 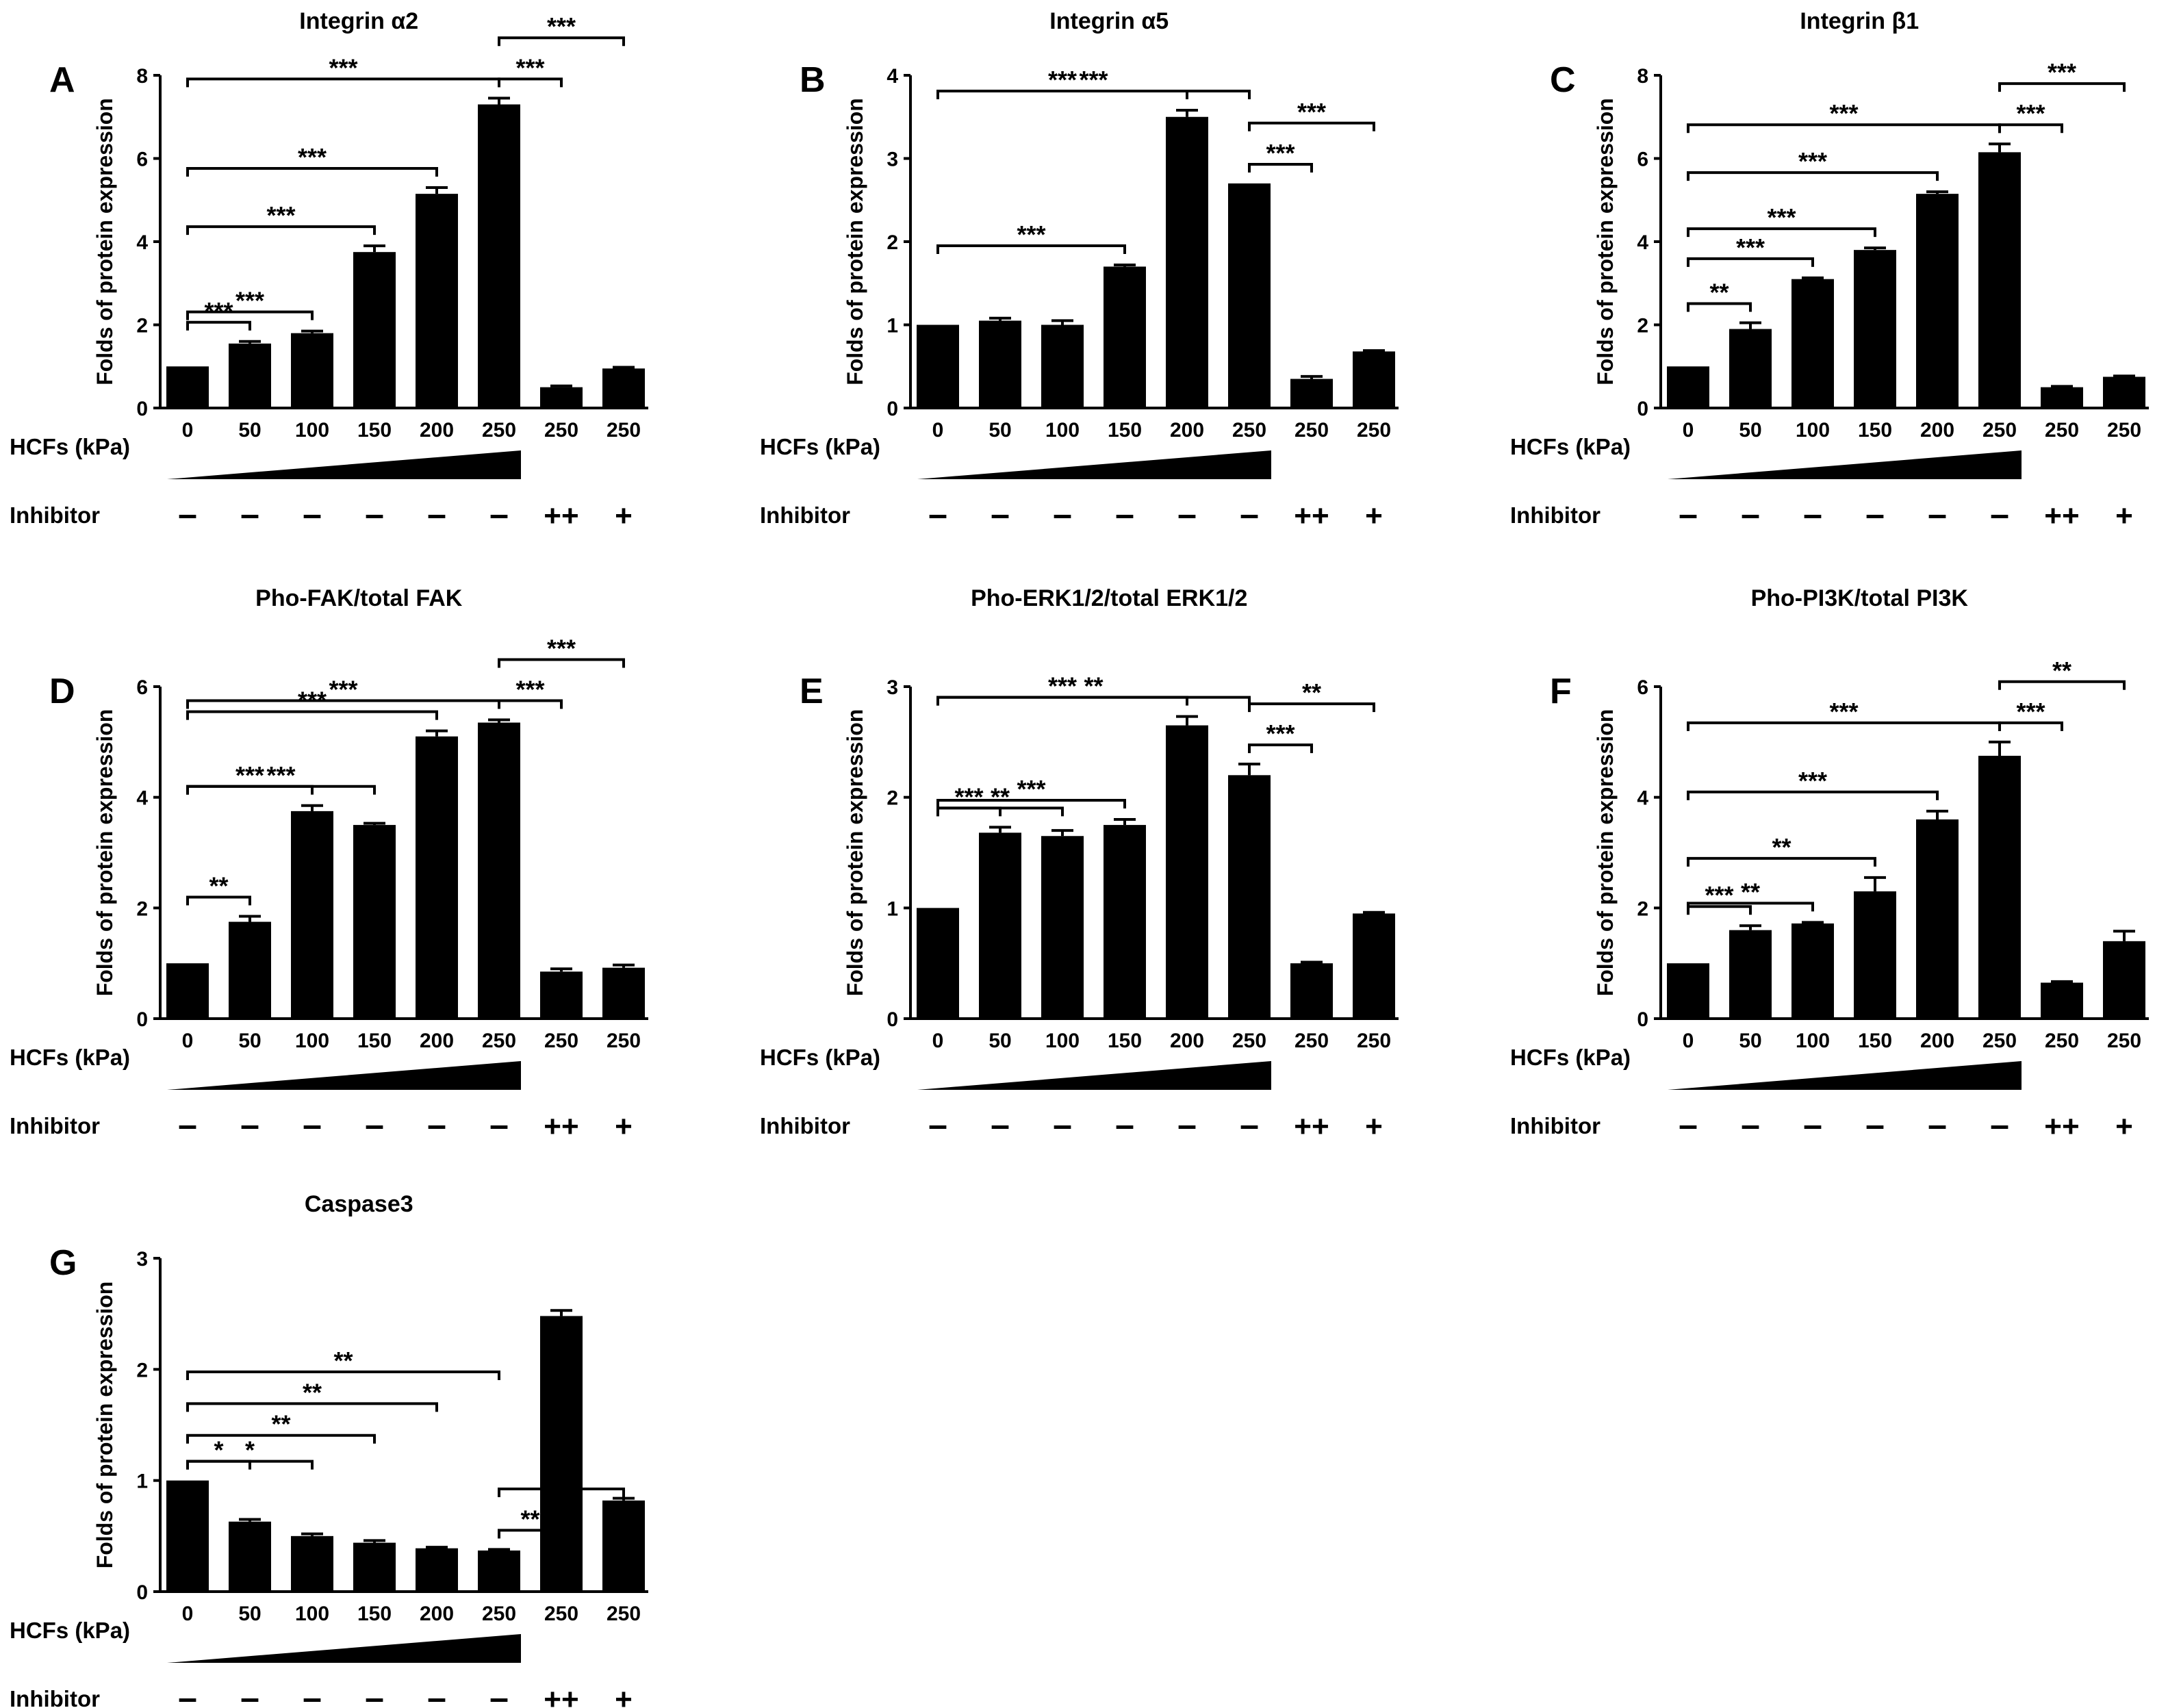 I want to click on chart-title: Pho-ERK1/2/total ERK1/2, so click(x=1109, y=598).